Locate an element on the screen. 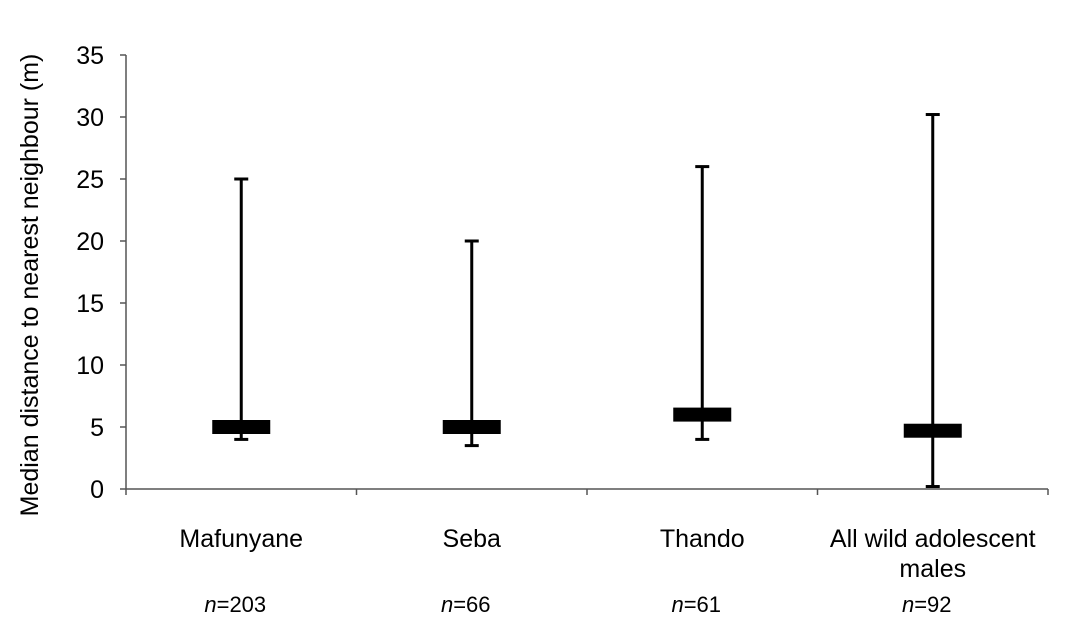 The width and height of the screenshot is (1069, 617). sample-size-label: n=203 is located at coordinates (235, 604).